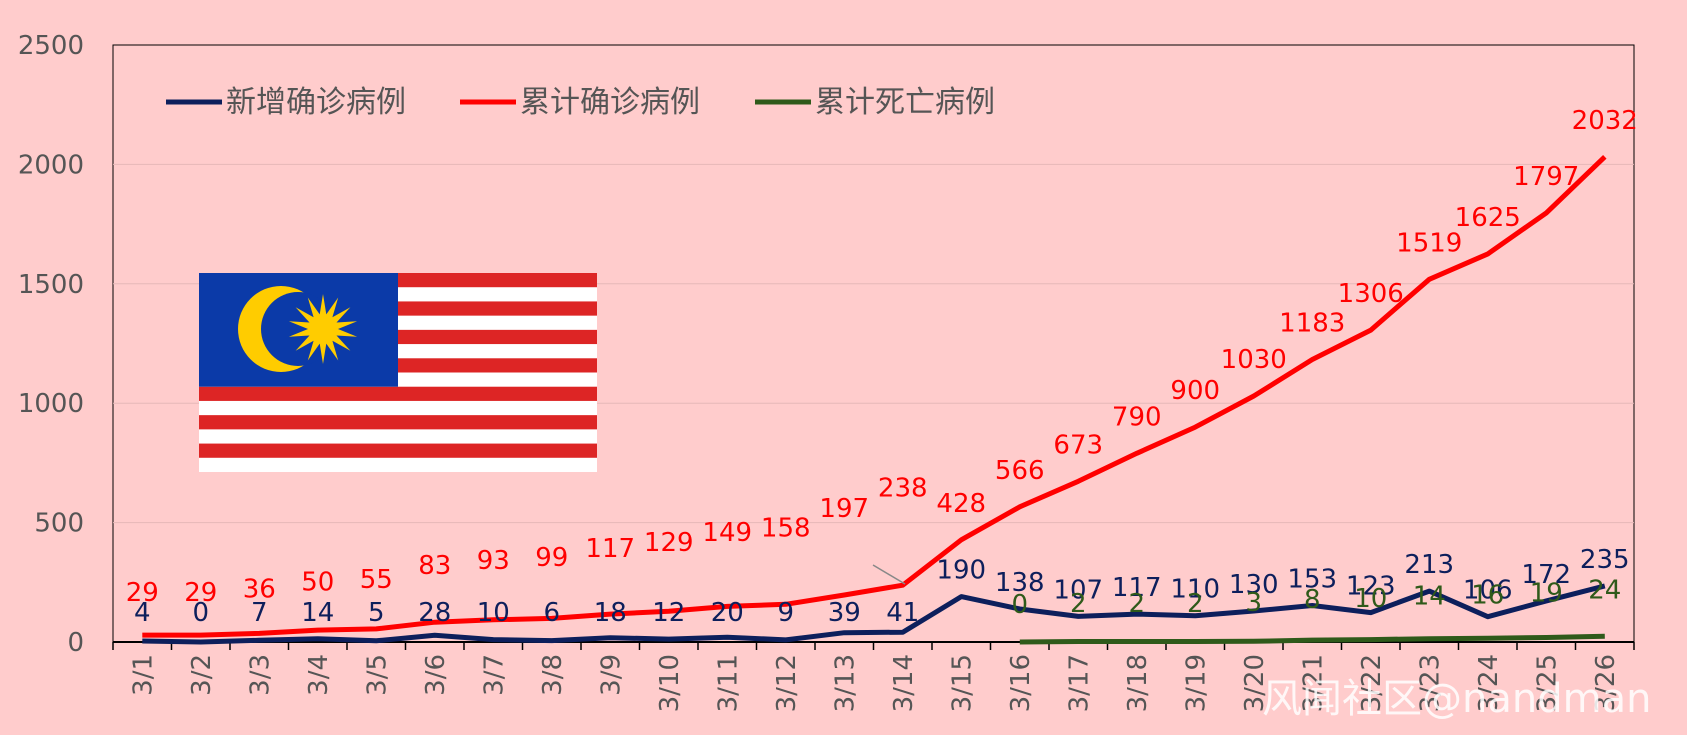  I want to click on data-label: 93, so click(493, 561).